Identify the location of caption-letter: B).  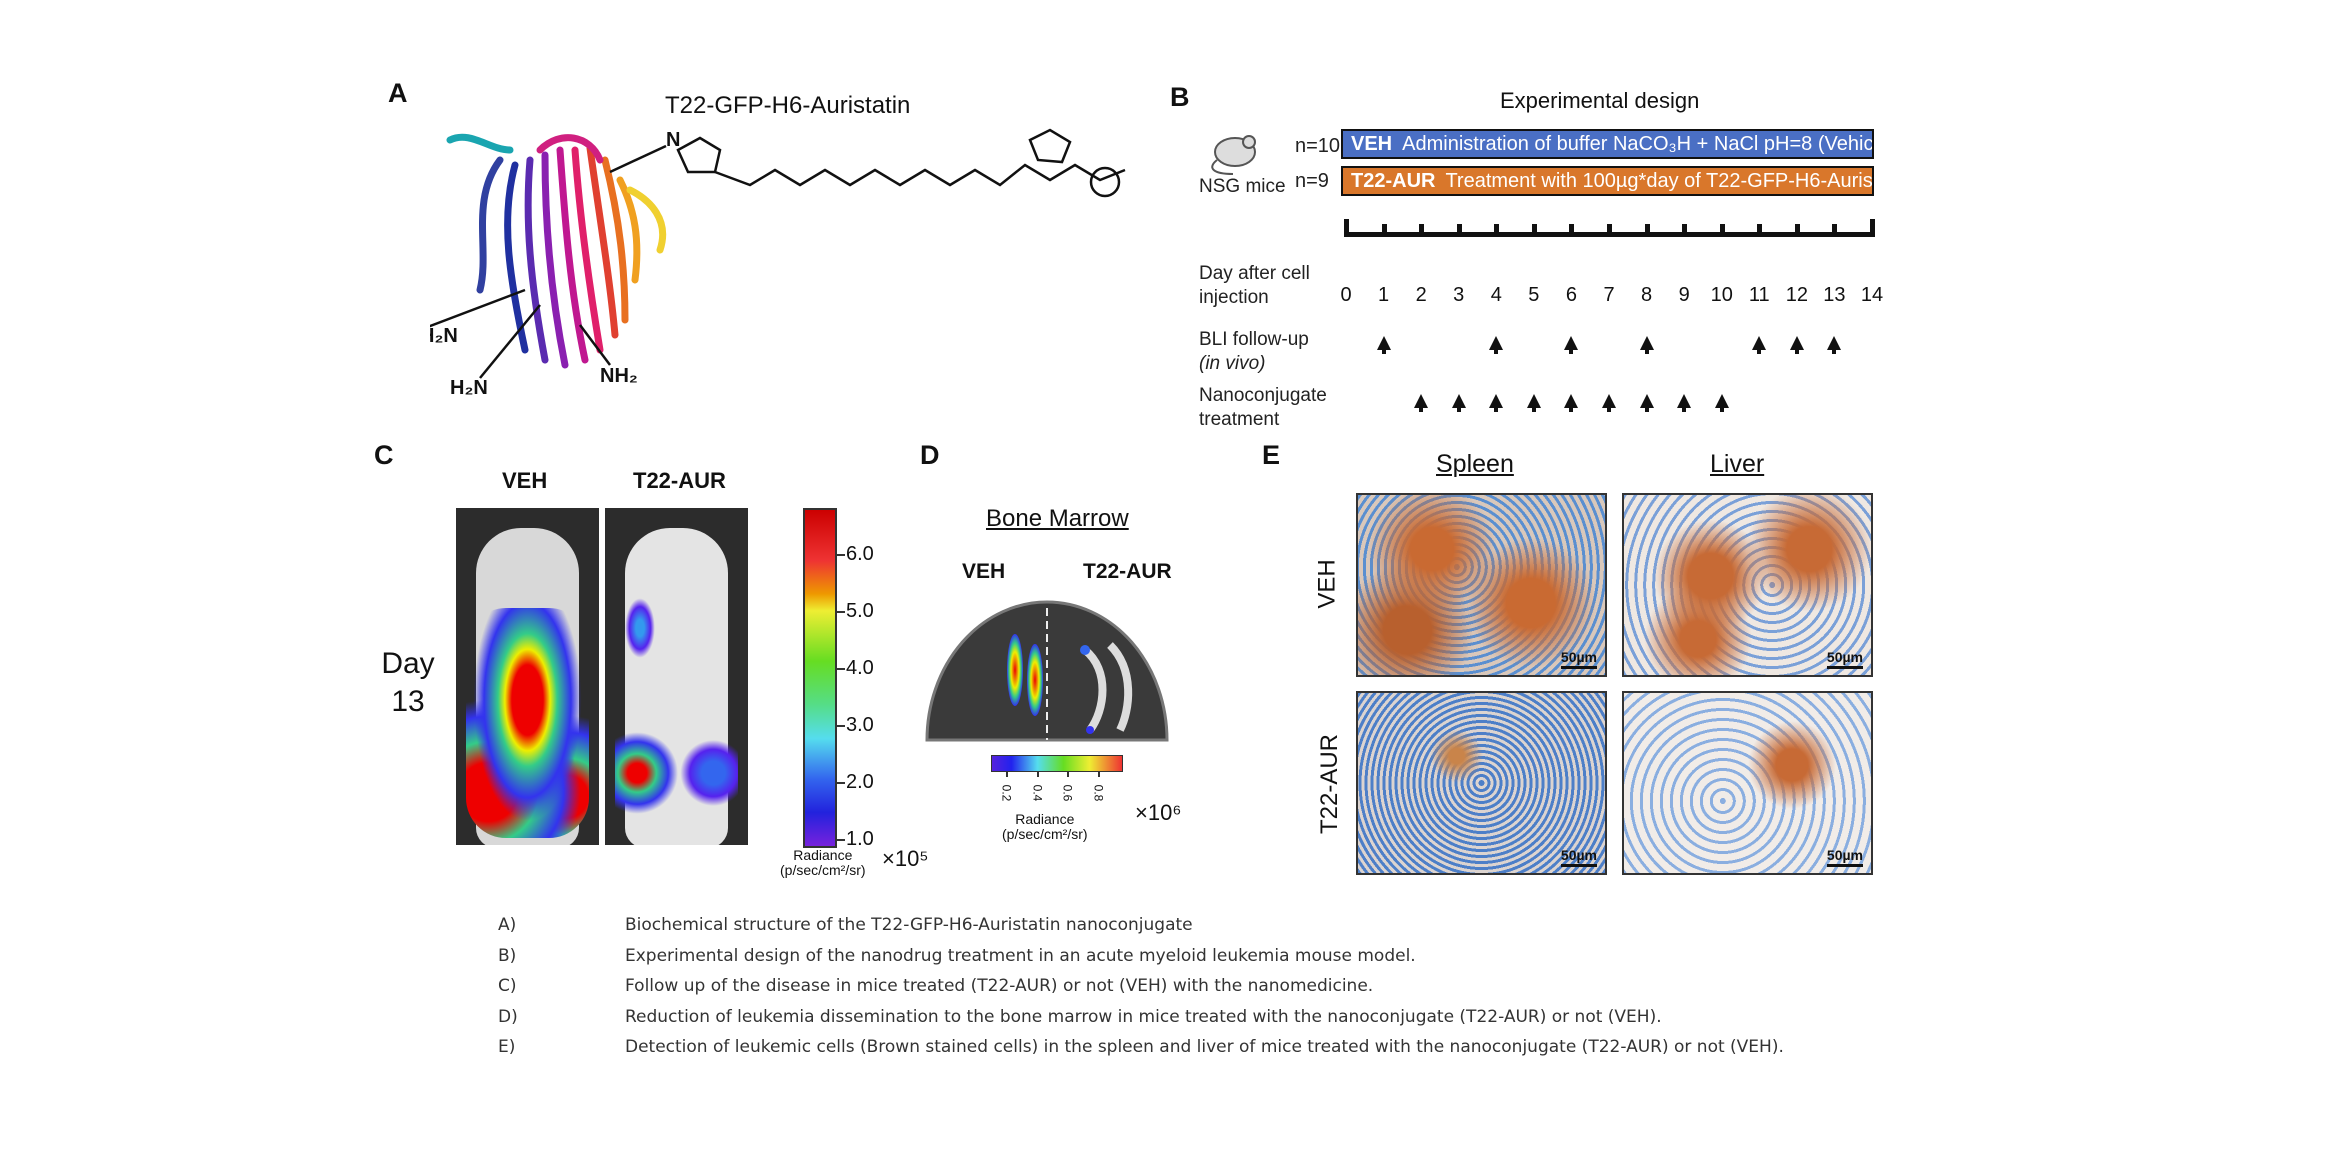
(507, 955).